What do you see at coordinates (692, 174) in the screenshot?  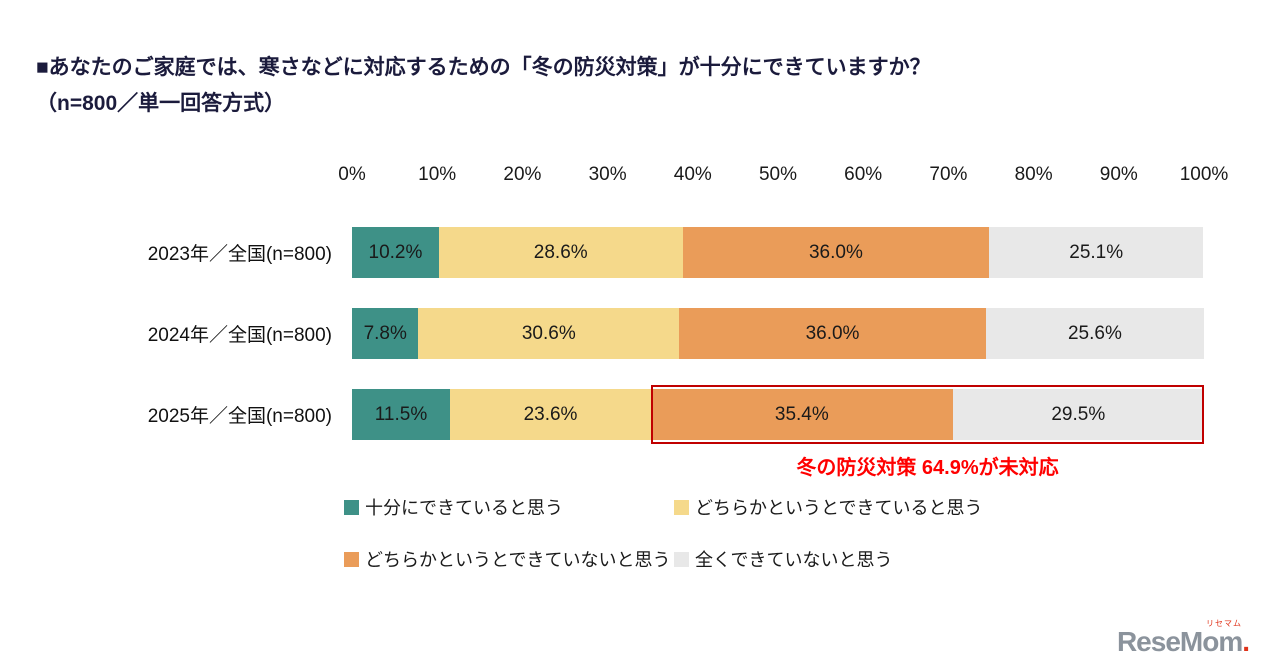 I see `x-tick-label: 40%` at bounding box center [692, 174].